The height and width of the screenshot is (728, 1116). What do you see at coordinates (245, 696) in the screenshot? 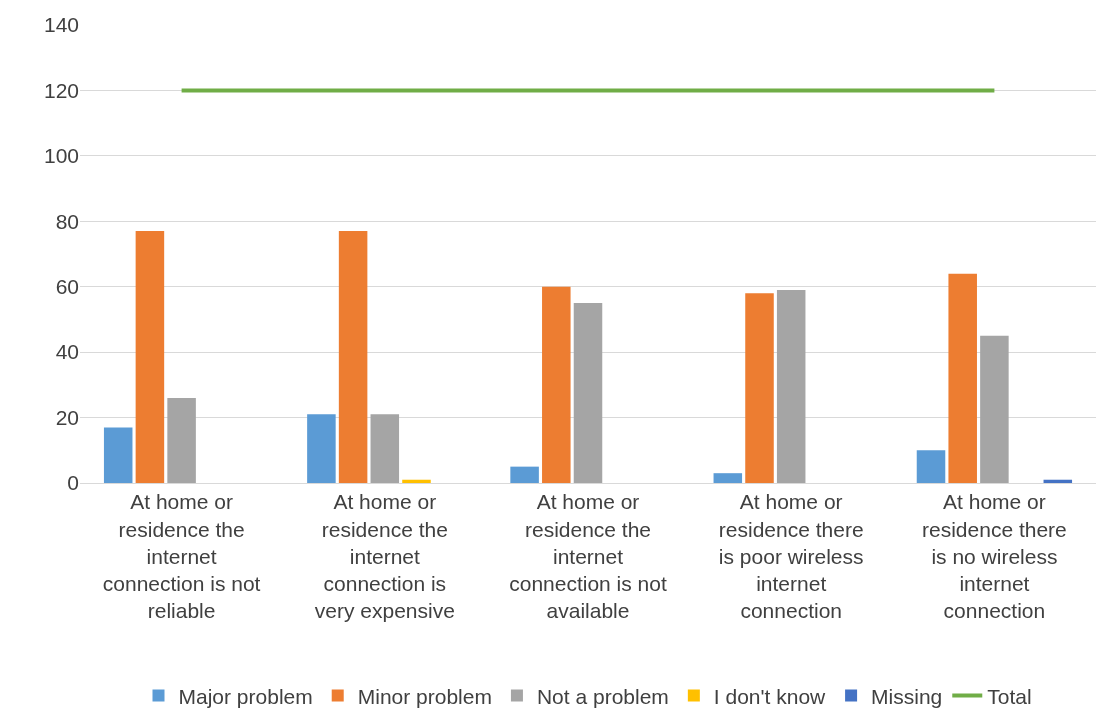
I see `legend-label: Major problem` at bounding box center [245, 696].